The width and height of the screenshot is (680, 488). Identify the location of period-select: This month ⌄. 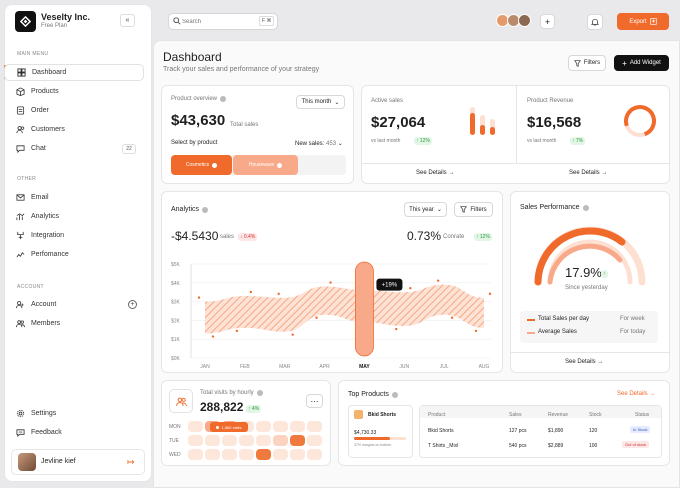
(320, 102).